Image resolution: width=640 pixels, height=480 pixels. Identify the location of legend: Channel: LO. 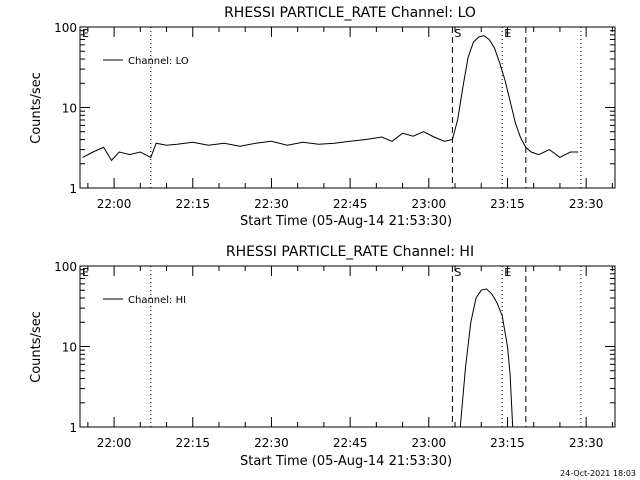
(146, 61).